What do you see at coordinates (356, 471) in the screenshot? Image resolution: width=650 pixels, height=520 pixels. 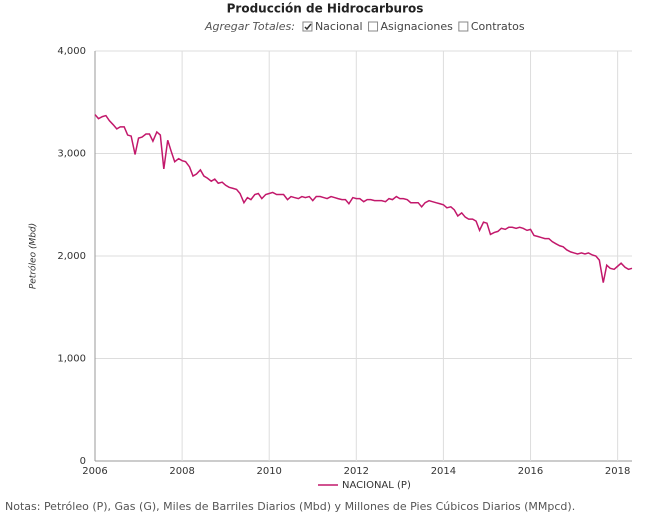 I see `x-tick-label: 2012` at bounding box center [356, 471].